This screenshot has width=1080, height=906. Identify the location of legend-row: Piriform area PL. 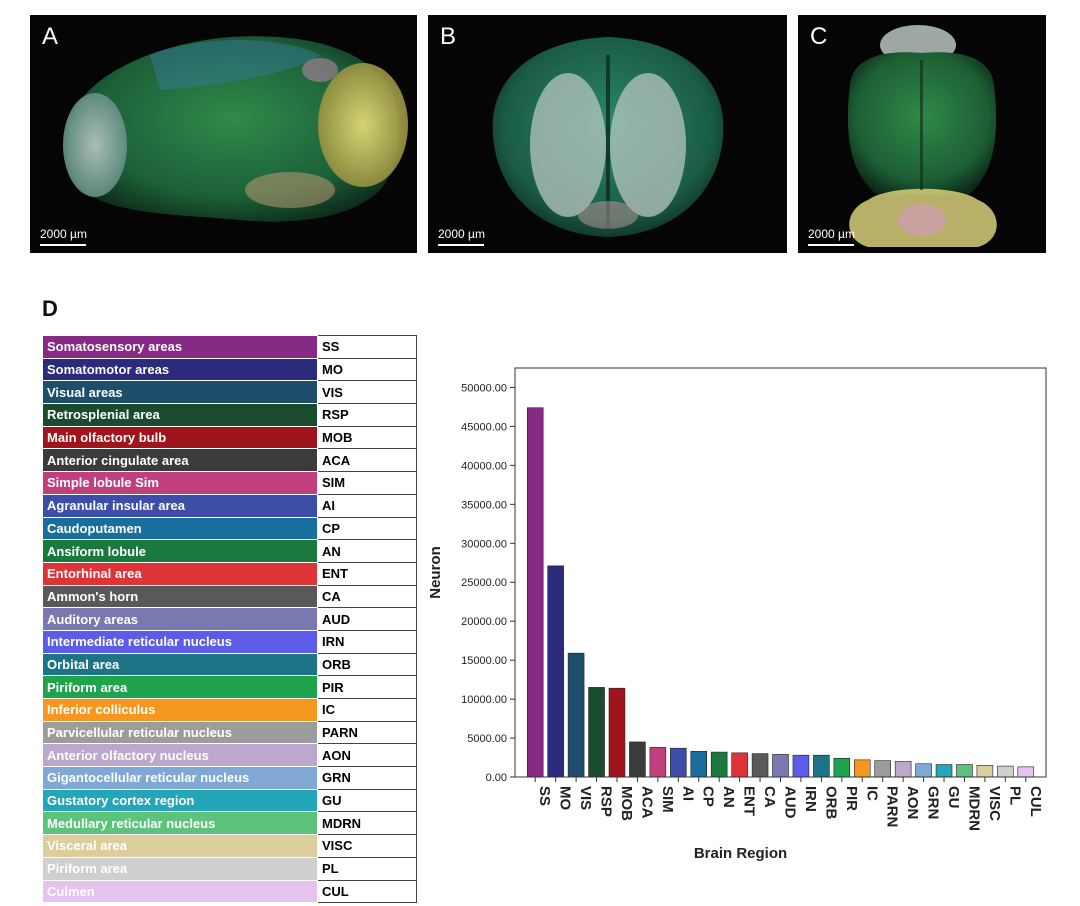
(229, 868).